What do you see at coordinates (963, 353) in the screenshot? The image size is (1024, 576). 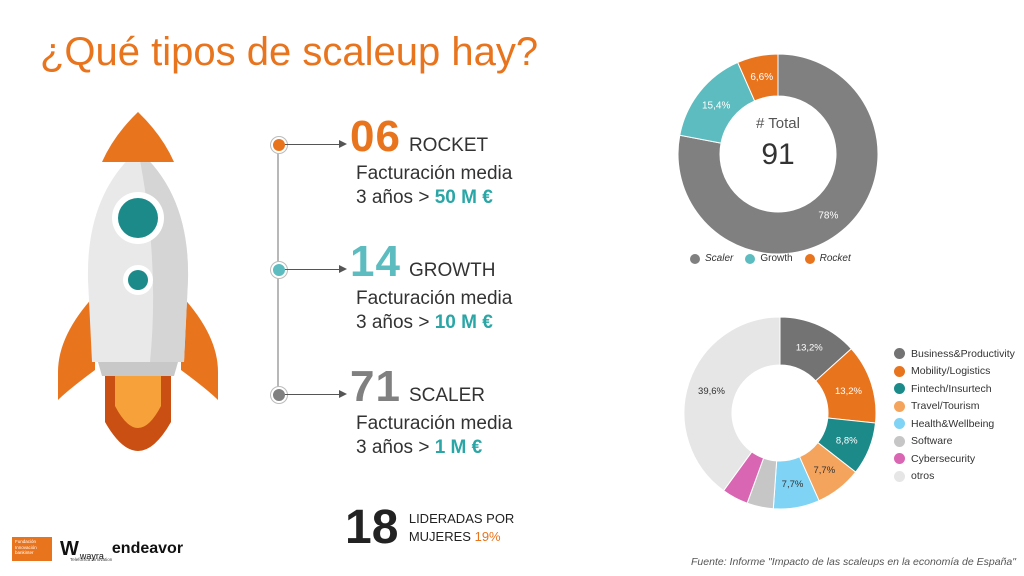 I see `legend-label: Business&Productivity` at bounding box center [963, 353].